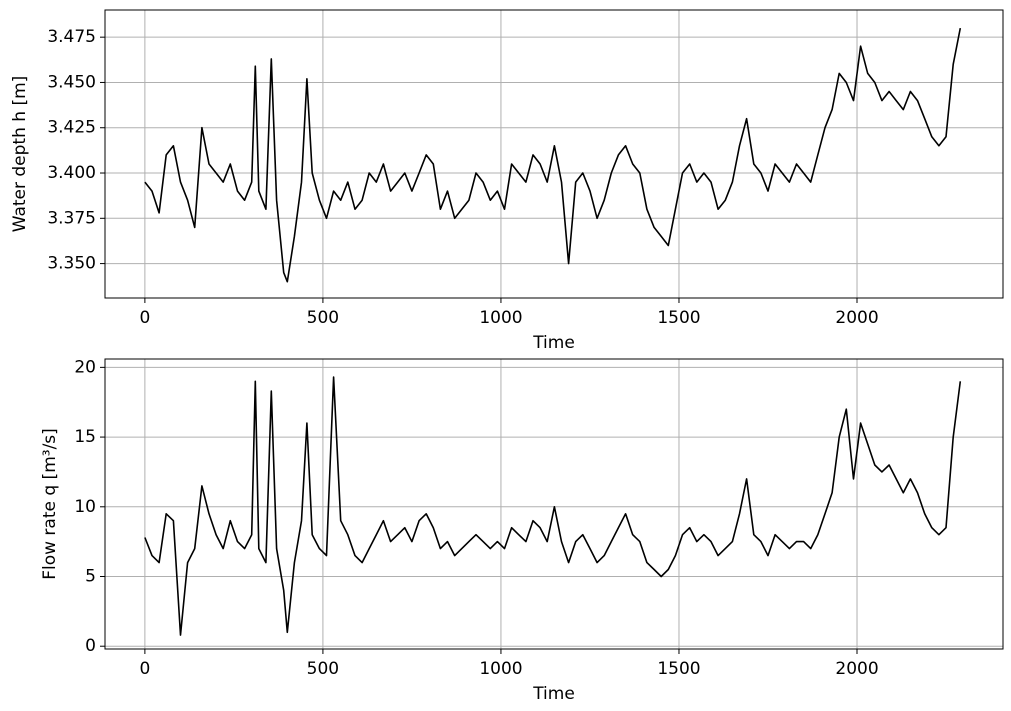 The image size is (1011, 711). I want to click on y-tick-label: 20, so click(85, 367).